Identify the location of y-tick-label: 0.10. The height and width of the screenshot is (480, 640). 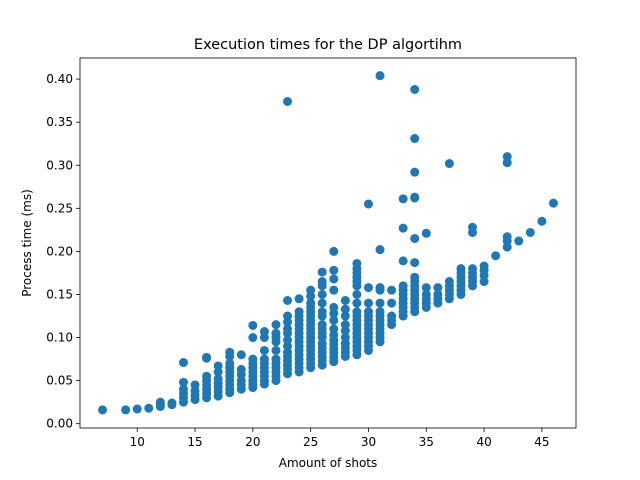
(59, 338).